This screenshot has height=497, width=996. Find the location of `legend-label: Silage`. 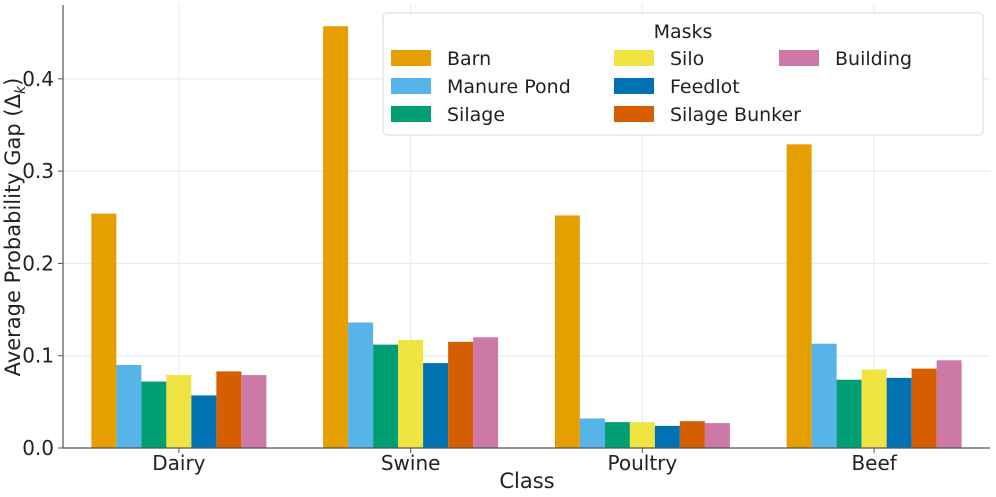

legend-label: Silage is located at coordinates (476, 115).